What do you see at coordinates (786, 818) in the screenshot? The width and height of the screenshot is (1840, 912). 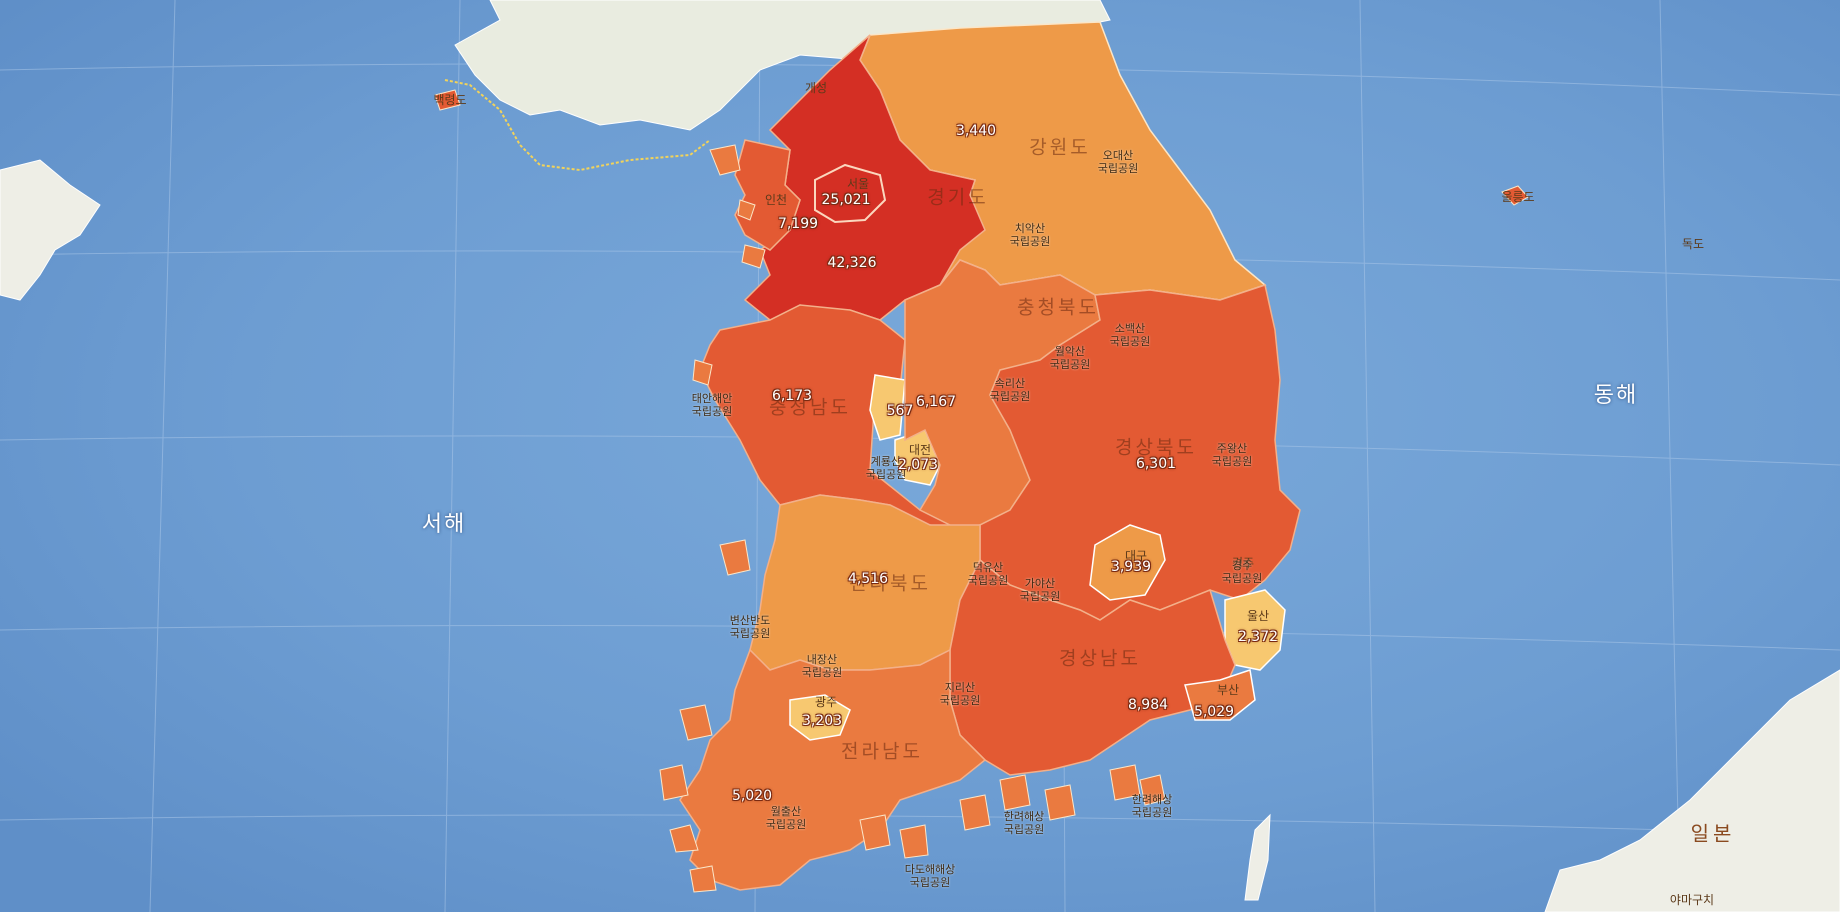 I see `park-label: 월출산 국립공원` at bounding box center [786, 818].